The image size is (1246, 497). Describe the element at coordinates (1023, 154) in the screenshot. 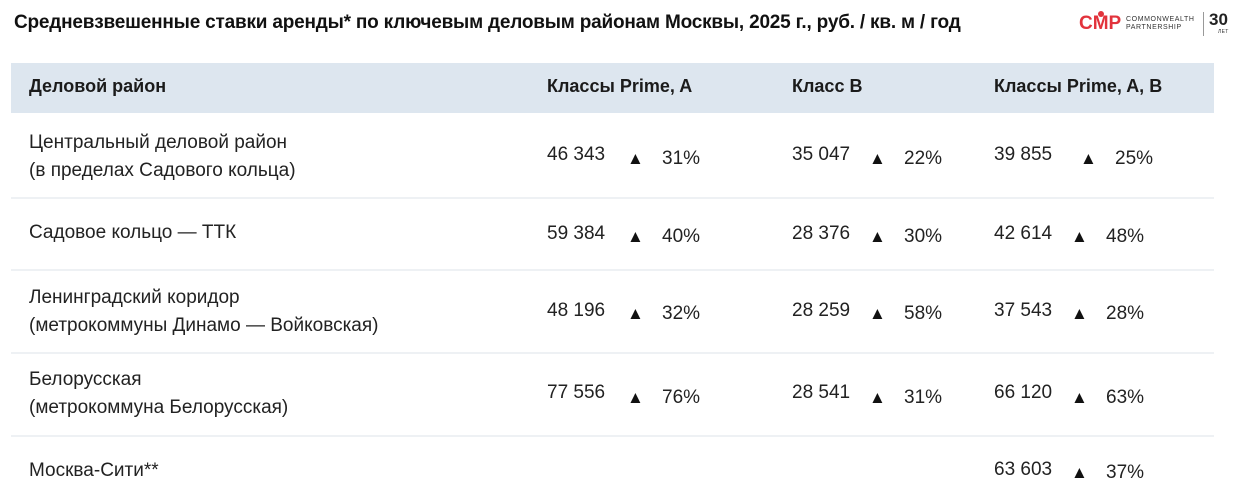

I see `all-classes-value: 39 855` at that location.